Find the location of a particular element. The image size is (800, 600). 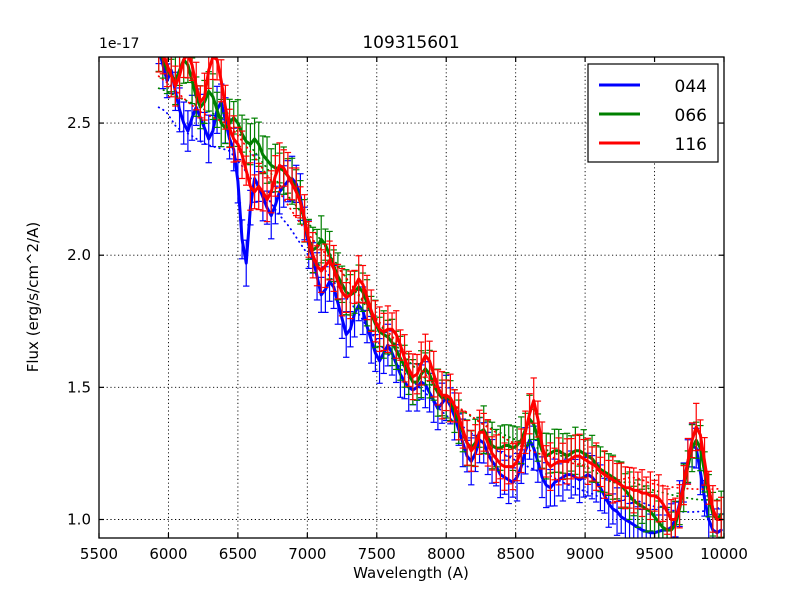

x-tick-label: 9000 is located at coordinates (585, 554).